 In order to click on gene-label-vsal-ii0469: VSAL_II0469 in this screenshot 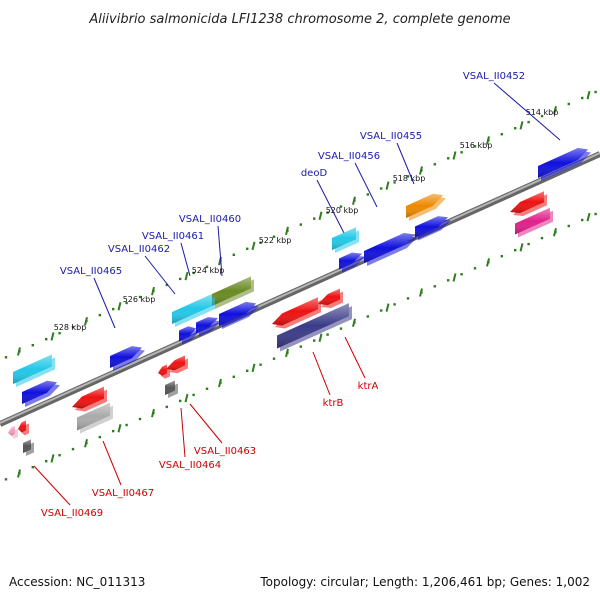, I will do `click(72, 513)`.